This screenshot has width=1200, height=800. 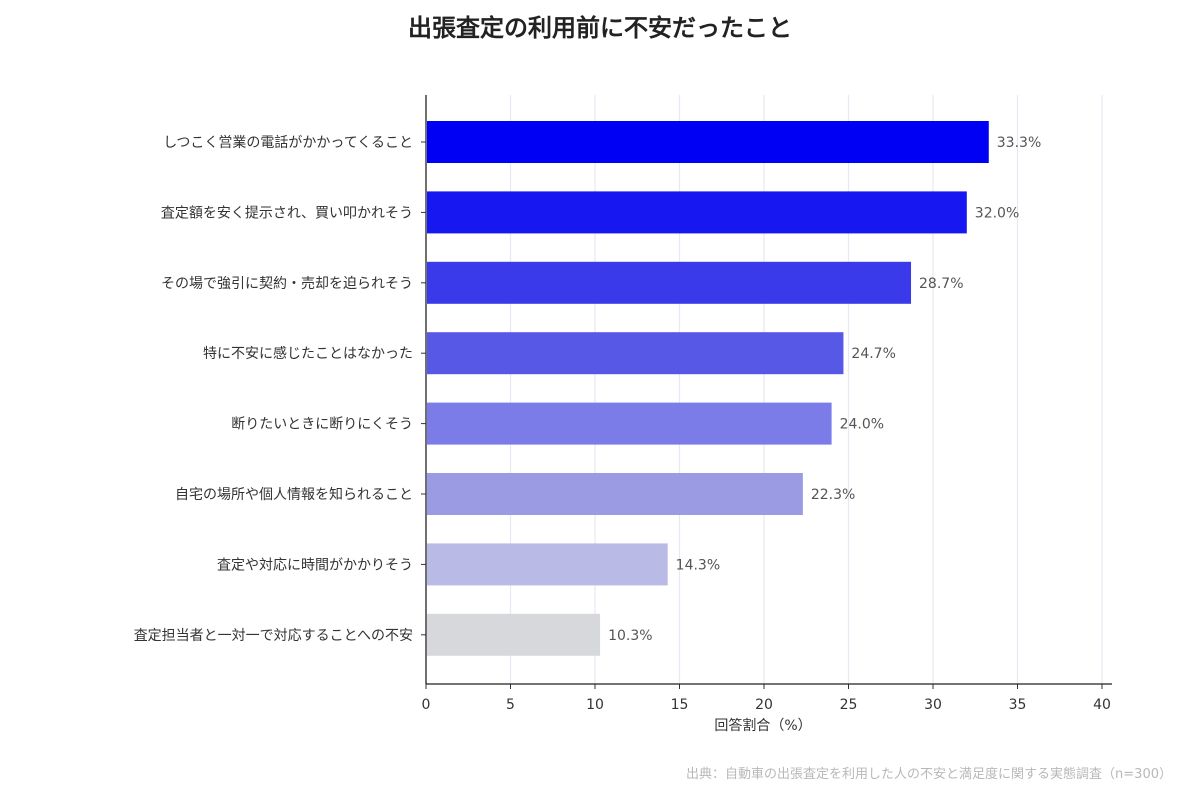 I want to click on x-tick-label: 25, so click(x=849, y=705).